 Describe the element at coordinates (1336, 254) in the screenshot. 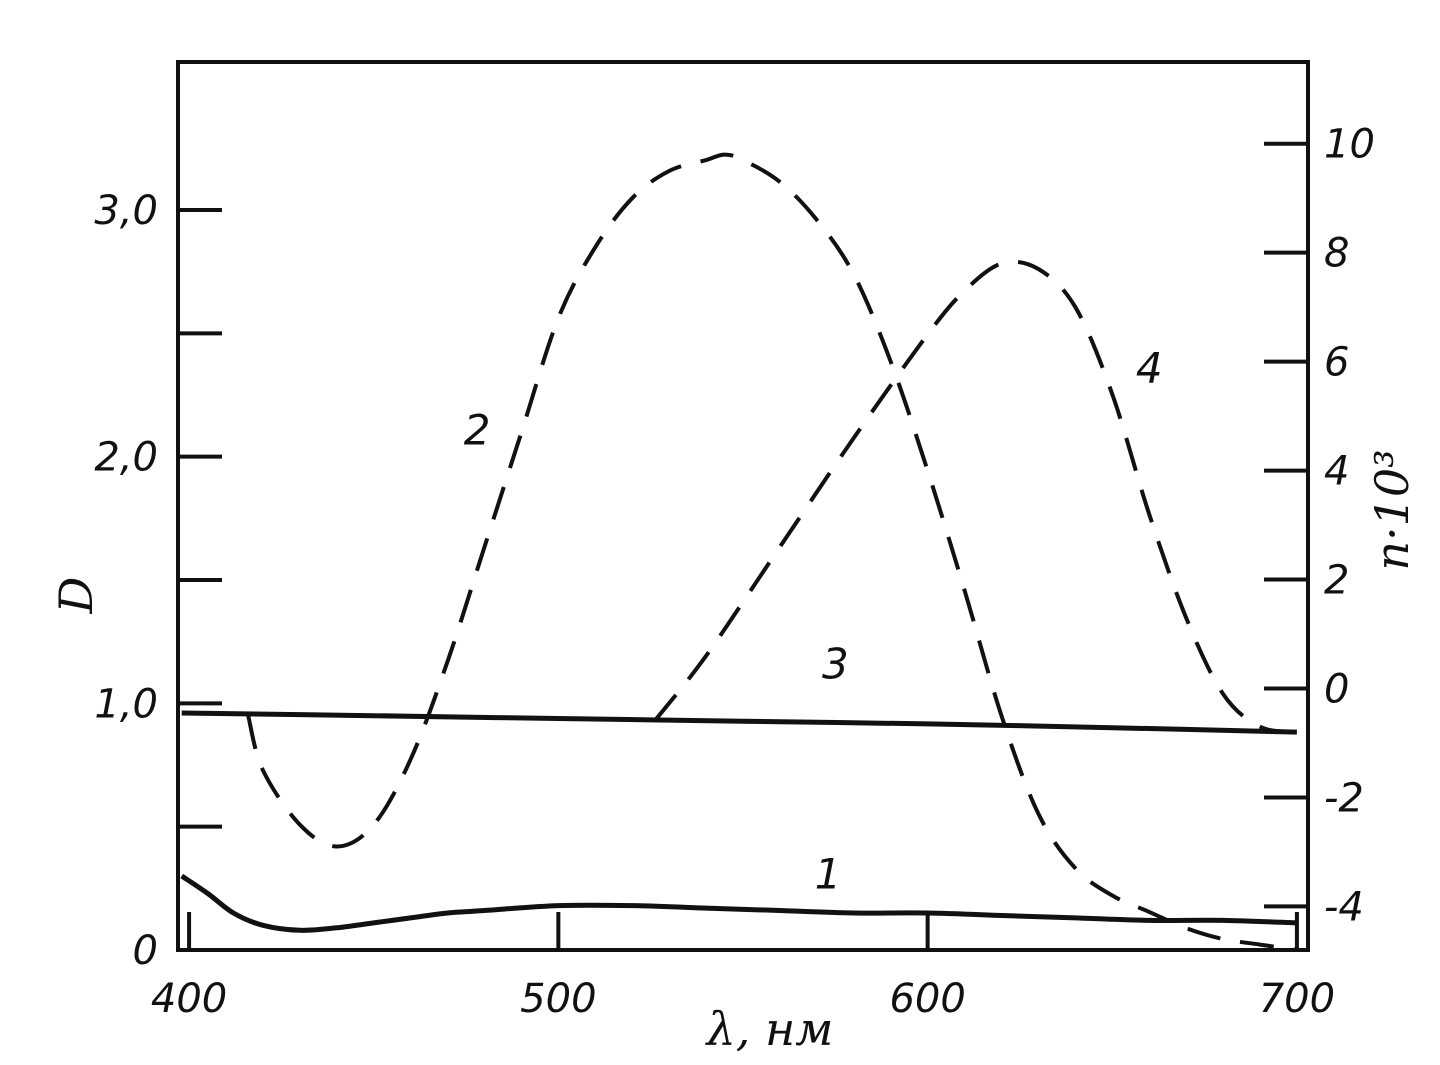

I see `y-right-tick-label: 8` at that location.